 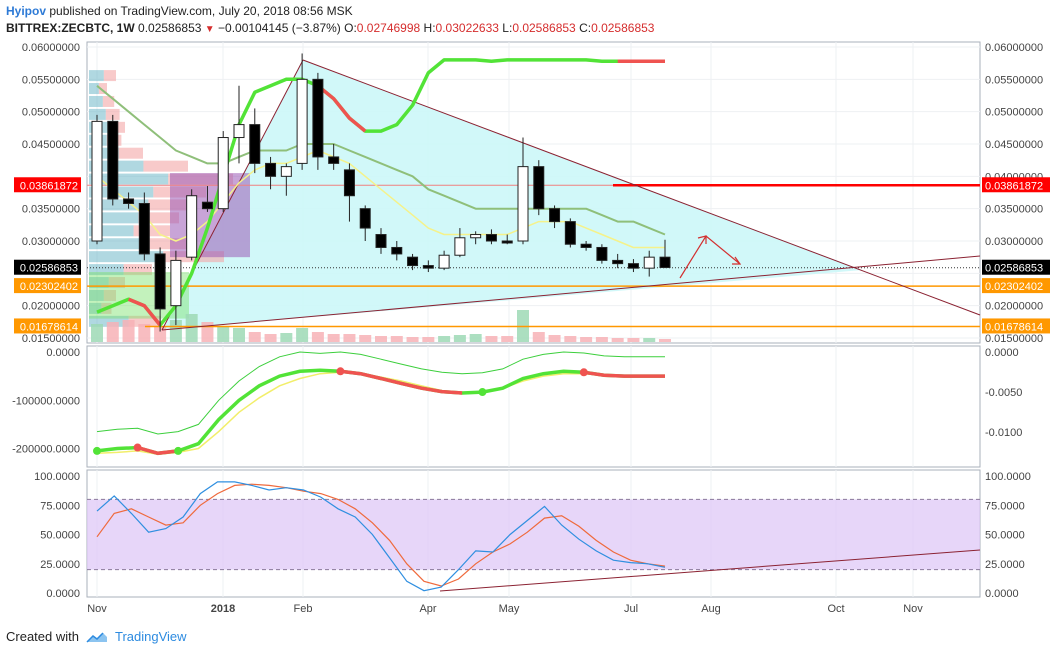 What do you see at coordinates (46, 450) in the screenshot?
I see `osc-tick-left: -200000.0000` at bounding box center [46, 450].